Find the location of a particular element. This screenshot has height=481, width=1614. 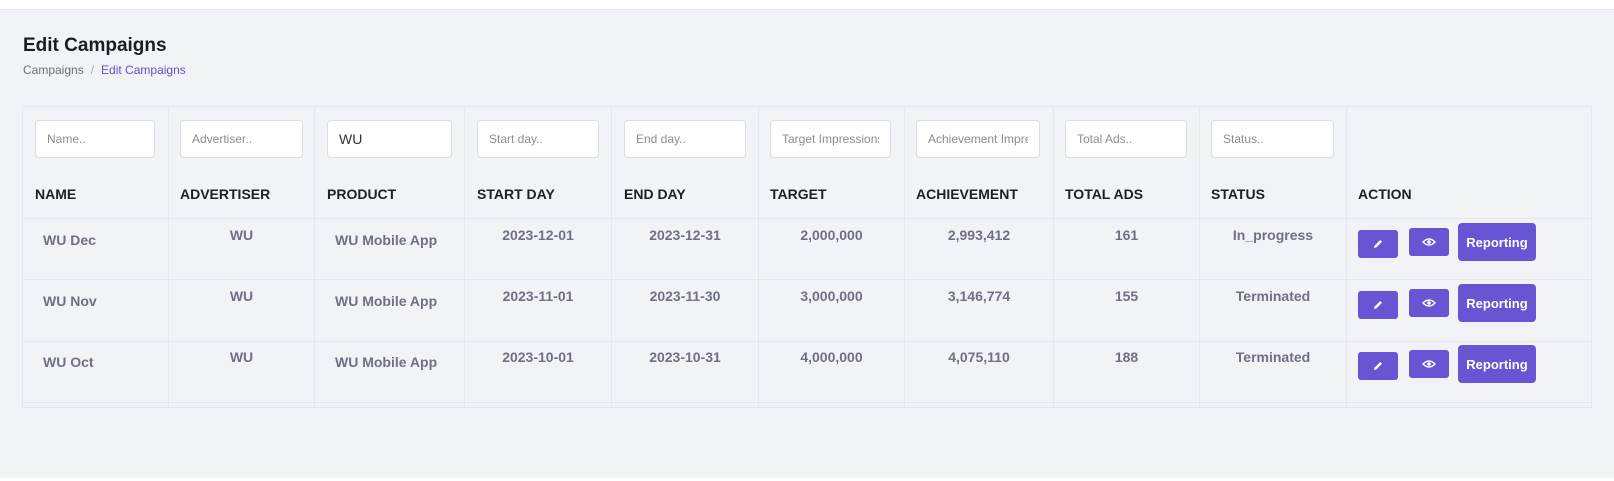

breadcrumb-current: Edit Campaigns is located at coordinates (143, 70).